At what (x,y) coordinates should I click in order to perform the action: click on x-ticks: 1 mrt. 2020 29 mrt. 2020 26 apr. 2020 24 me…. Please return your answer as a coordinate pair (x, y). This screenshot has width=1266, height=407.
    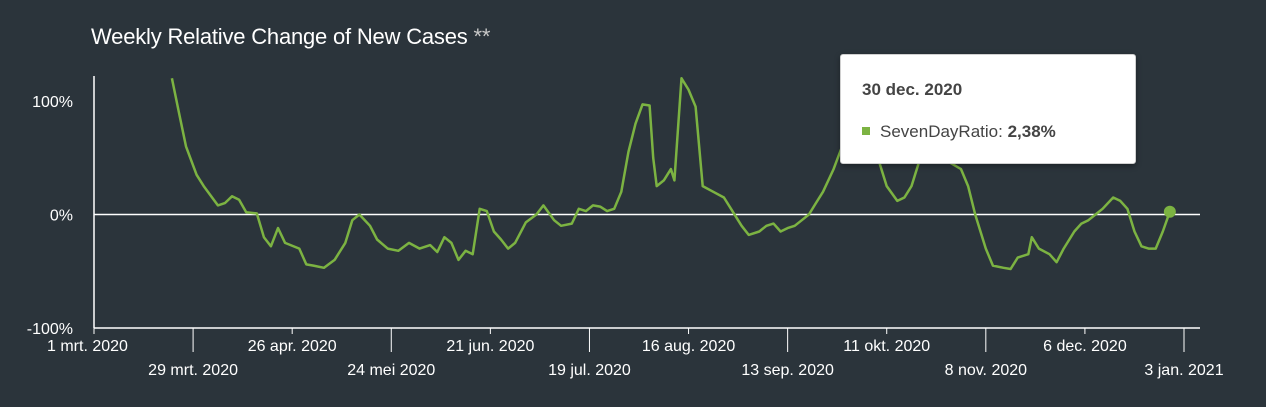
    Looking at the image, I should click on (635, 353).